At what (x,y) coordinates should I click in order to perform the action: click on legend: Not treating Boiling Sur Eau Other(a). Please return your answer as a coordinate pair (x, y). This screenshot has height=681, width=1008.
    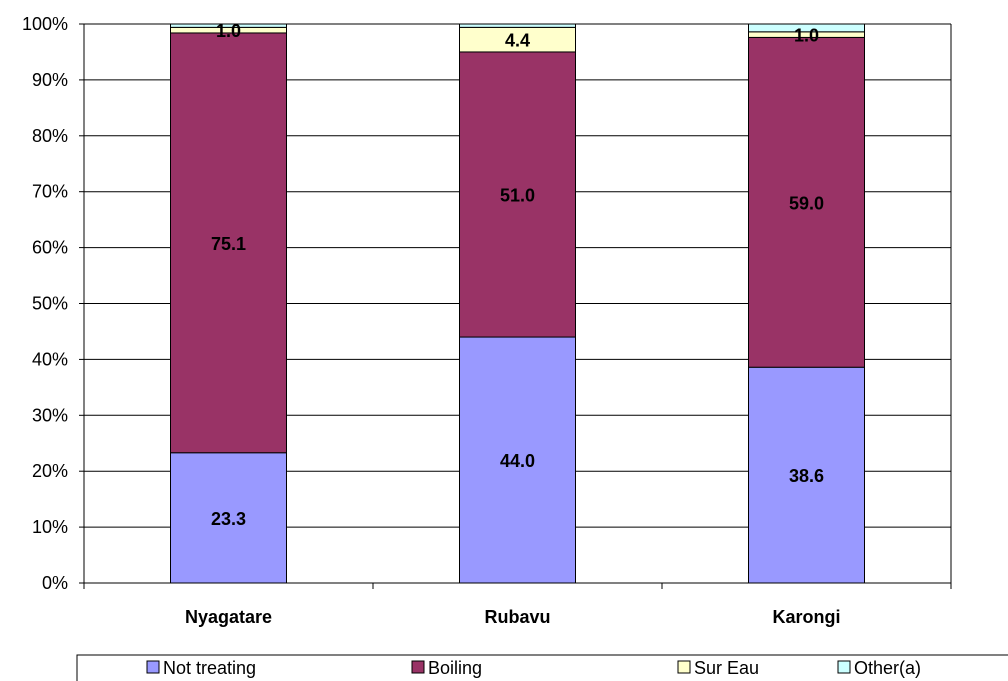
    Looking at the image, I should click on (542, 667).